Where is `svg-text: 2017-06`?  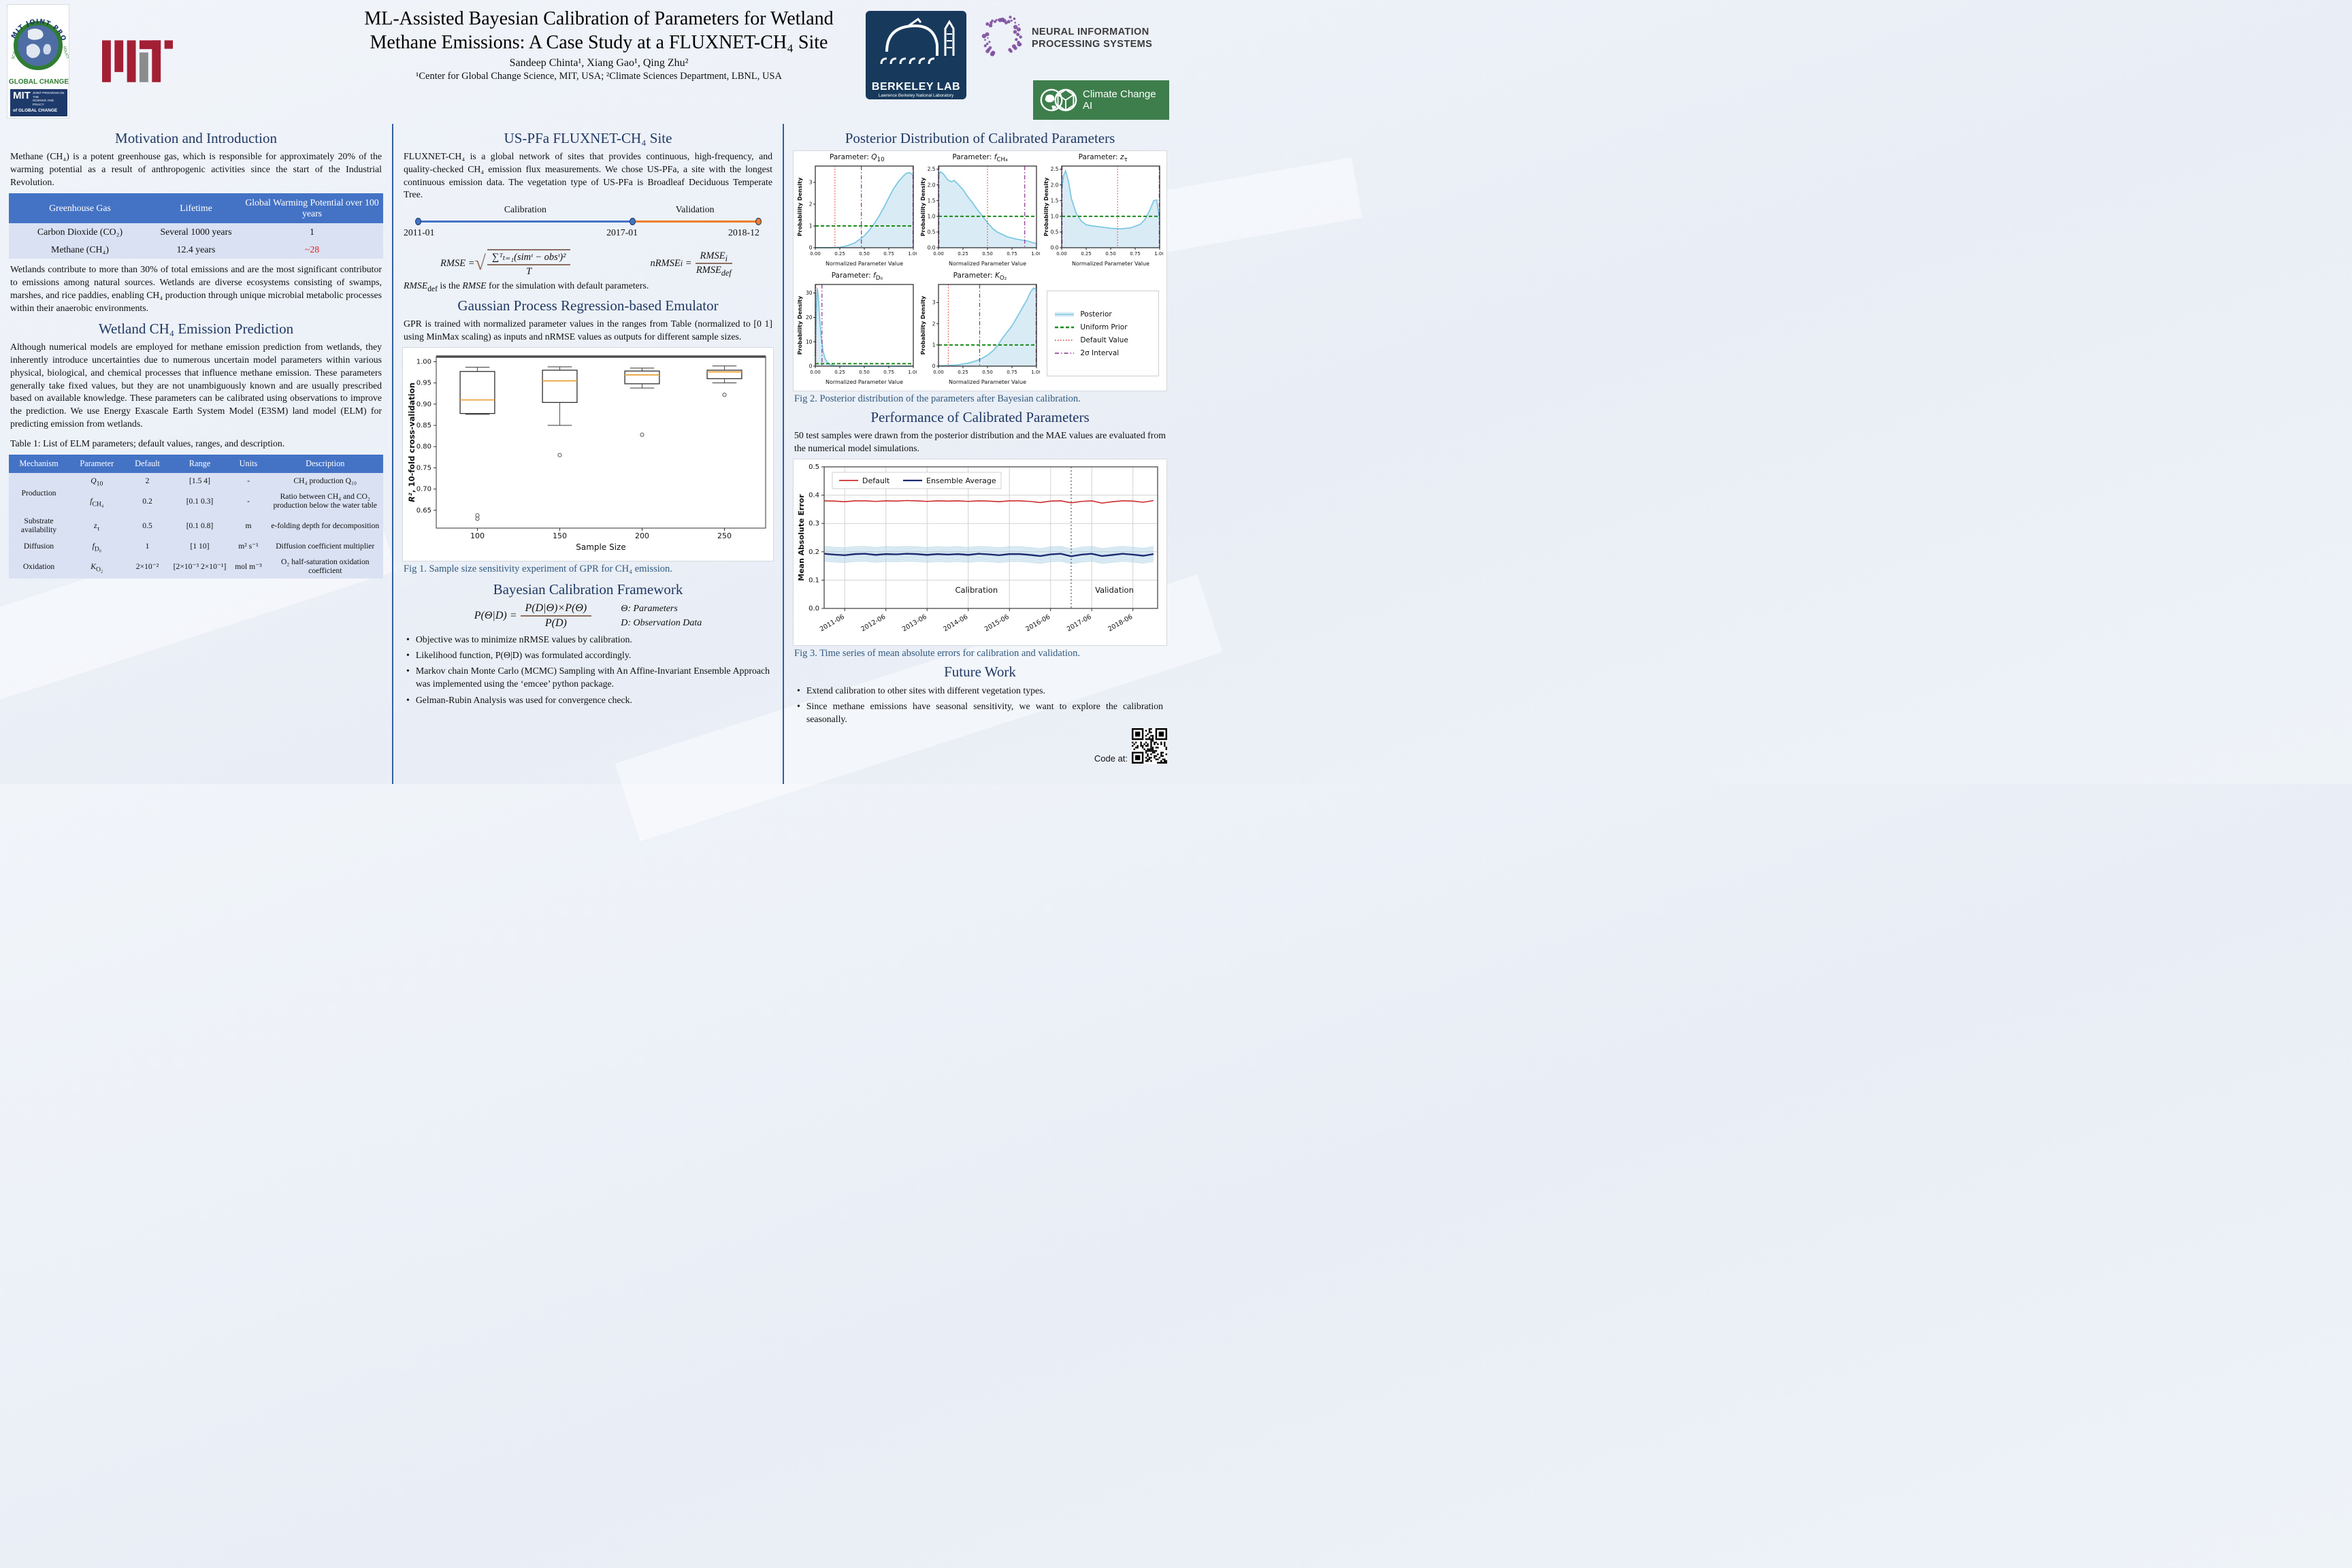
svg-text: 2017-06 is located at coordinates (1080, 623).